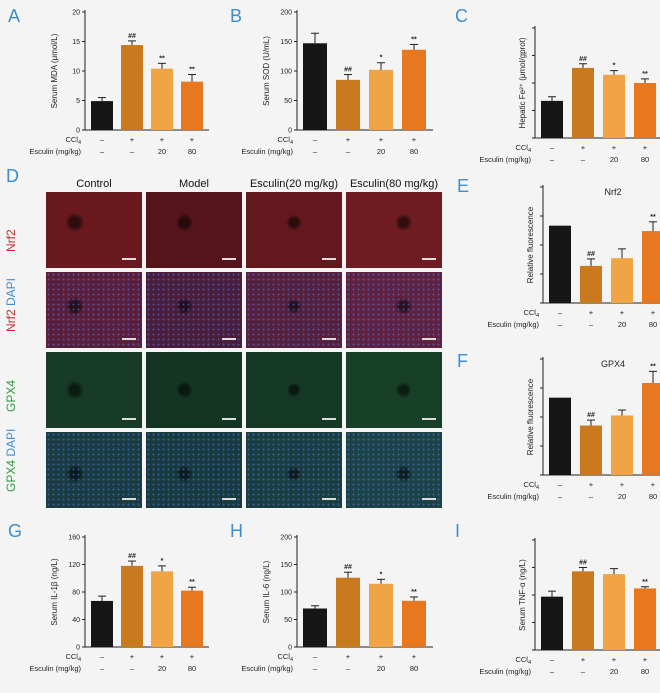  I want to click on y-tick-label: 20, so click(76, 13).